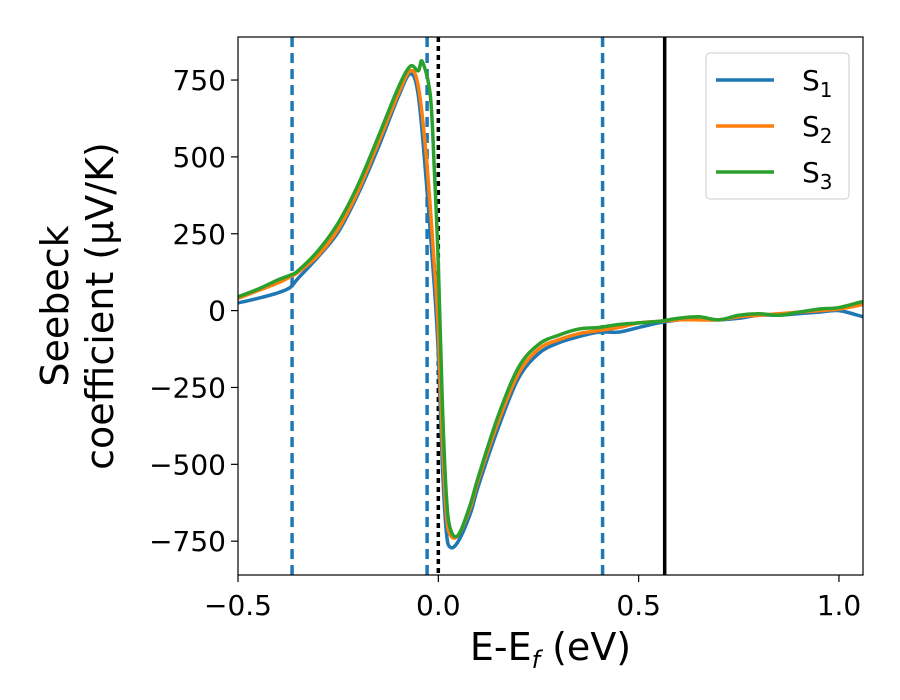 Image resolution: width=900 pixels, height=700 pixels. What do you see at coordinates (532, 598) in the screenshot?
I see `x-axis-ticks: −0.5 0.0 0.5 1.0` at bounding box center [532, 598].